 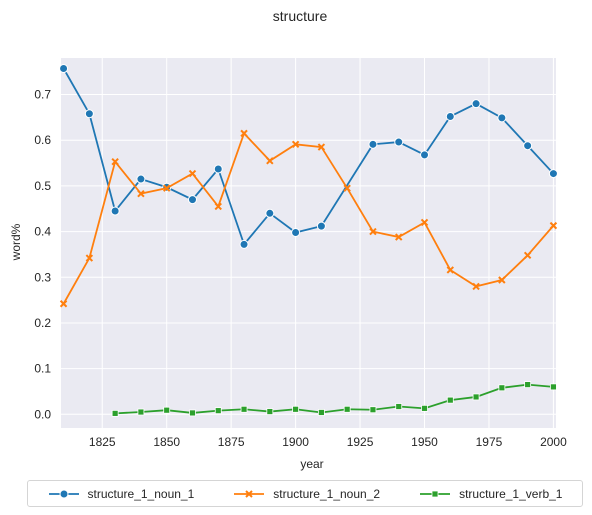 What do you see at coordinates (42, 369) in the screenshot?
I see `y-tick-label: 0.1` at bounding box center [42, 369].